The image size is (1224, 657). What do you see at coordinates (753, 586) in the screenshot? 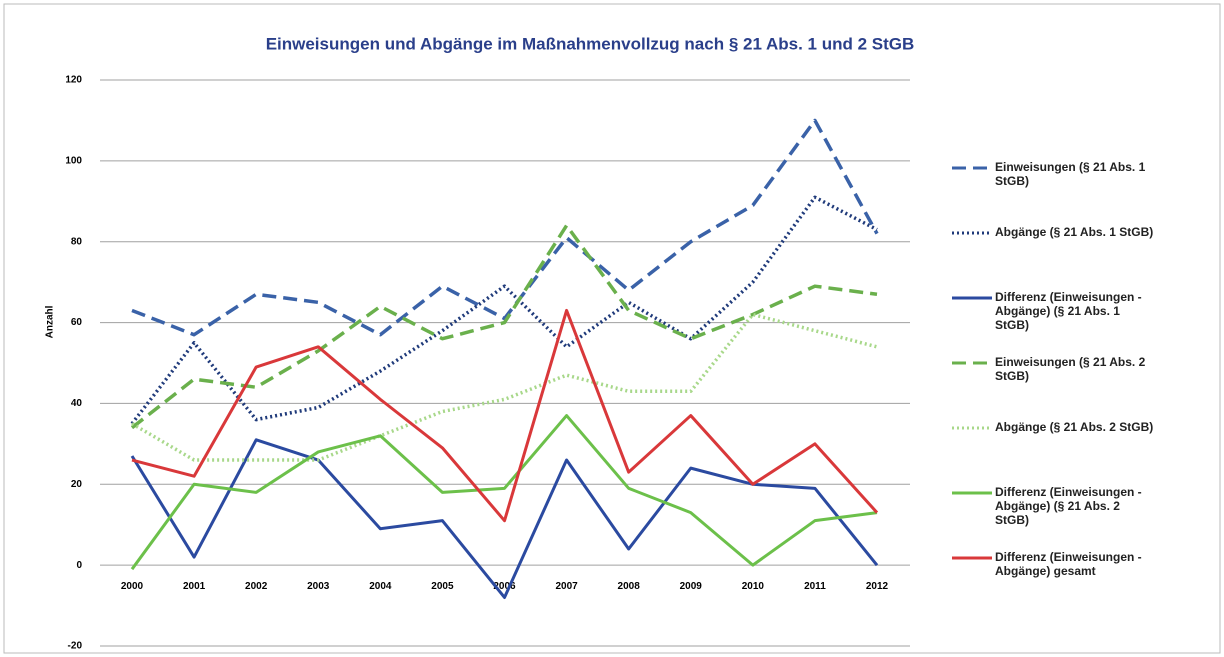
I see `x-tick-label: 2010` at bounding box center [753, 586].